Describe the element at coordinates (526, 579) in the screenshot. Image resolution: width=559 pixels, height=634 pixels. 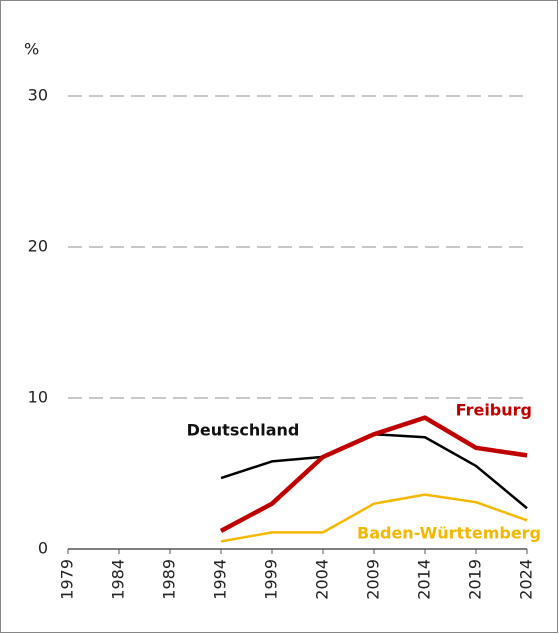
I see `x-tick-label: 2024` at that location.